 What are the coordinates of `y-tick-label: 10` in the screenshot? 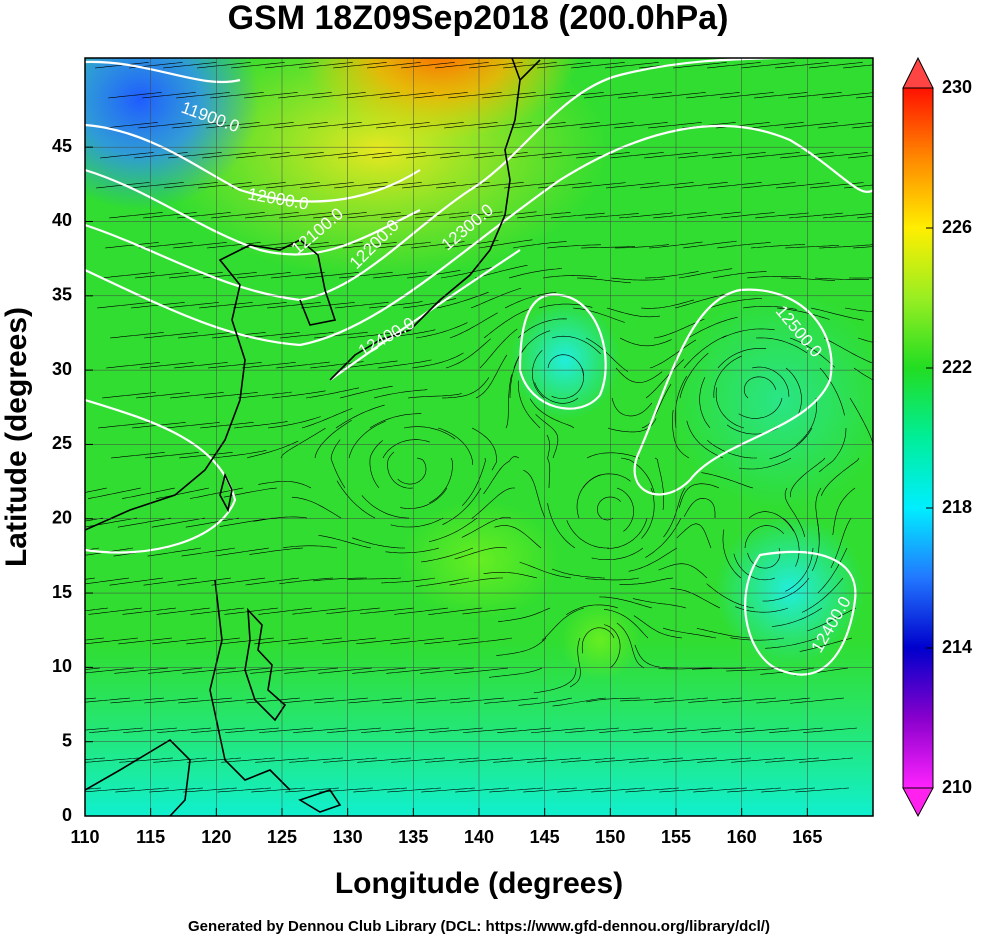 It's located at (62, 666).